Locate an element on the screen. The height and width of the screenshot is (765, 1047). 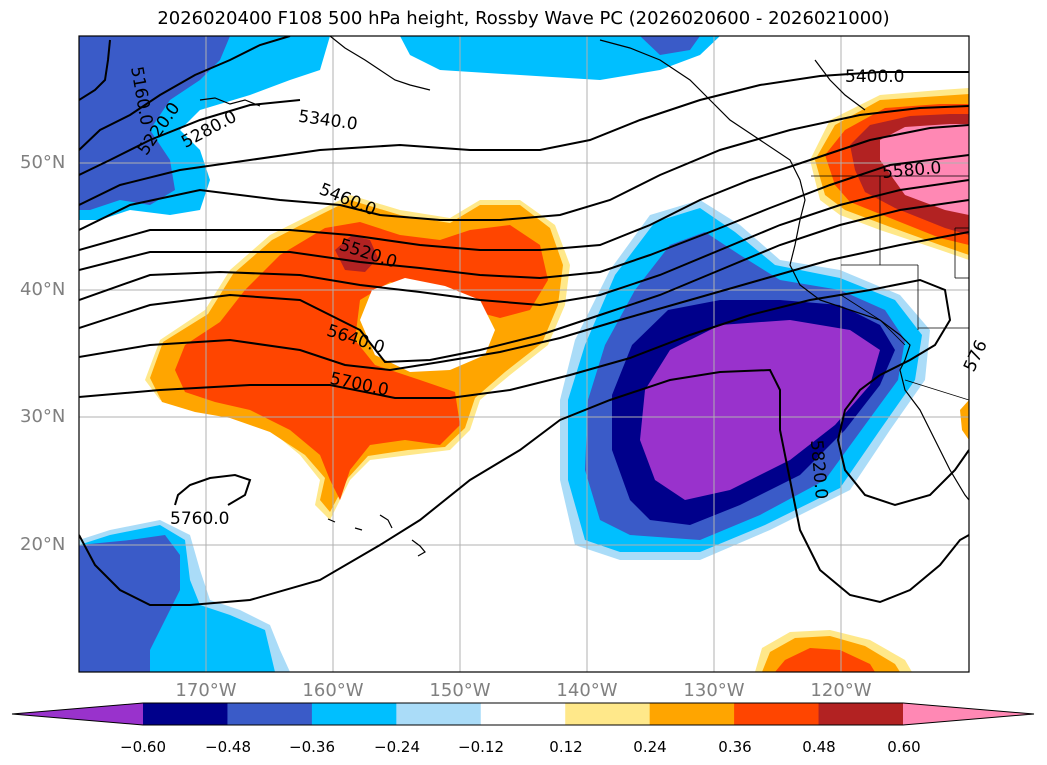
lat-label-30n: 30°N is located at coordinates (43, 416).